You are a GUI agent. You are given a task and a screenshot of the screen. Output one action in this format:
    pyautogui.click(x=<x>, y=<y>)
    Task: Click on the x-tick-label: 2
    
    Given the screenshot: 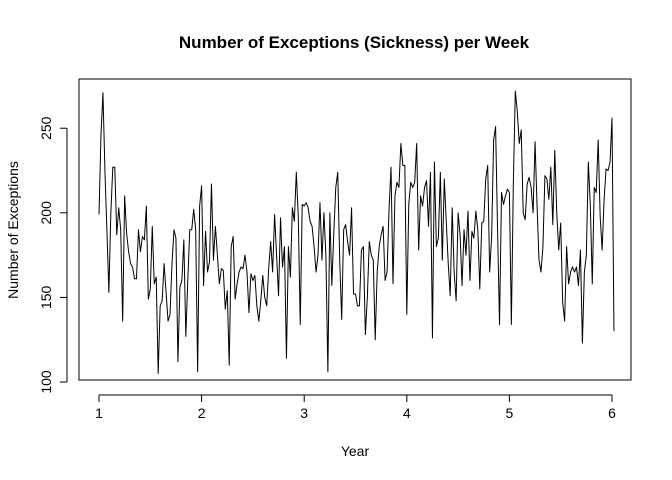 What is the action you would take?
    pyautogui.click(x=202, y=413)
    